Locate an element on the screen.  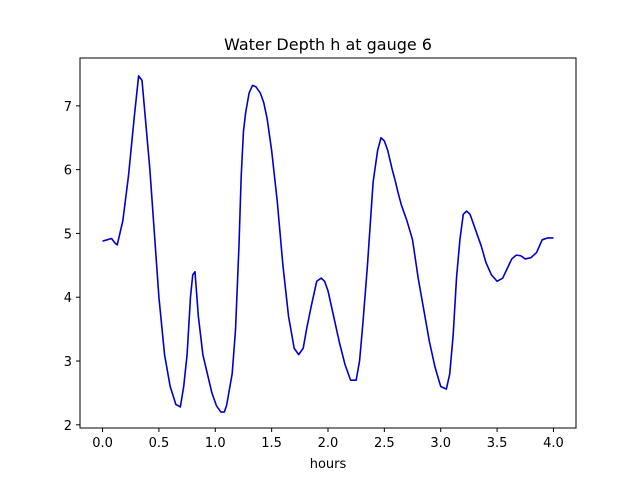
y-tick-label: 6 is located at coordinates (68, 171).